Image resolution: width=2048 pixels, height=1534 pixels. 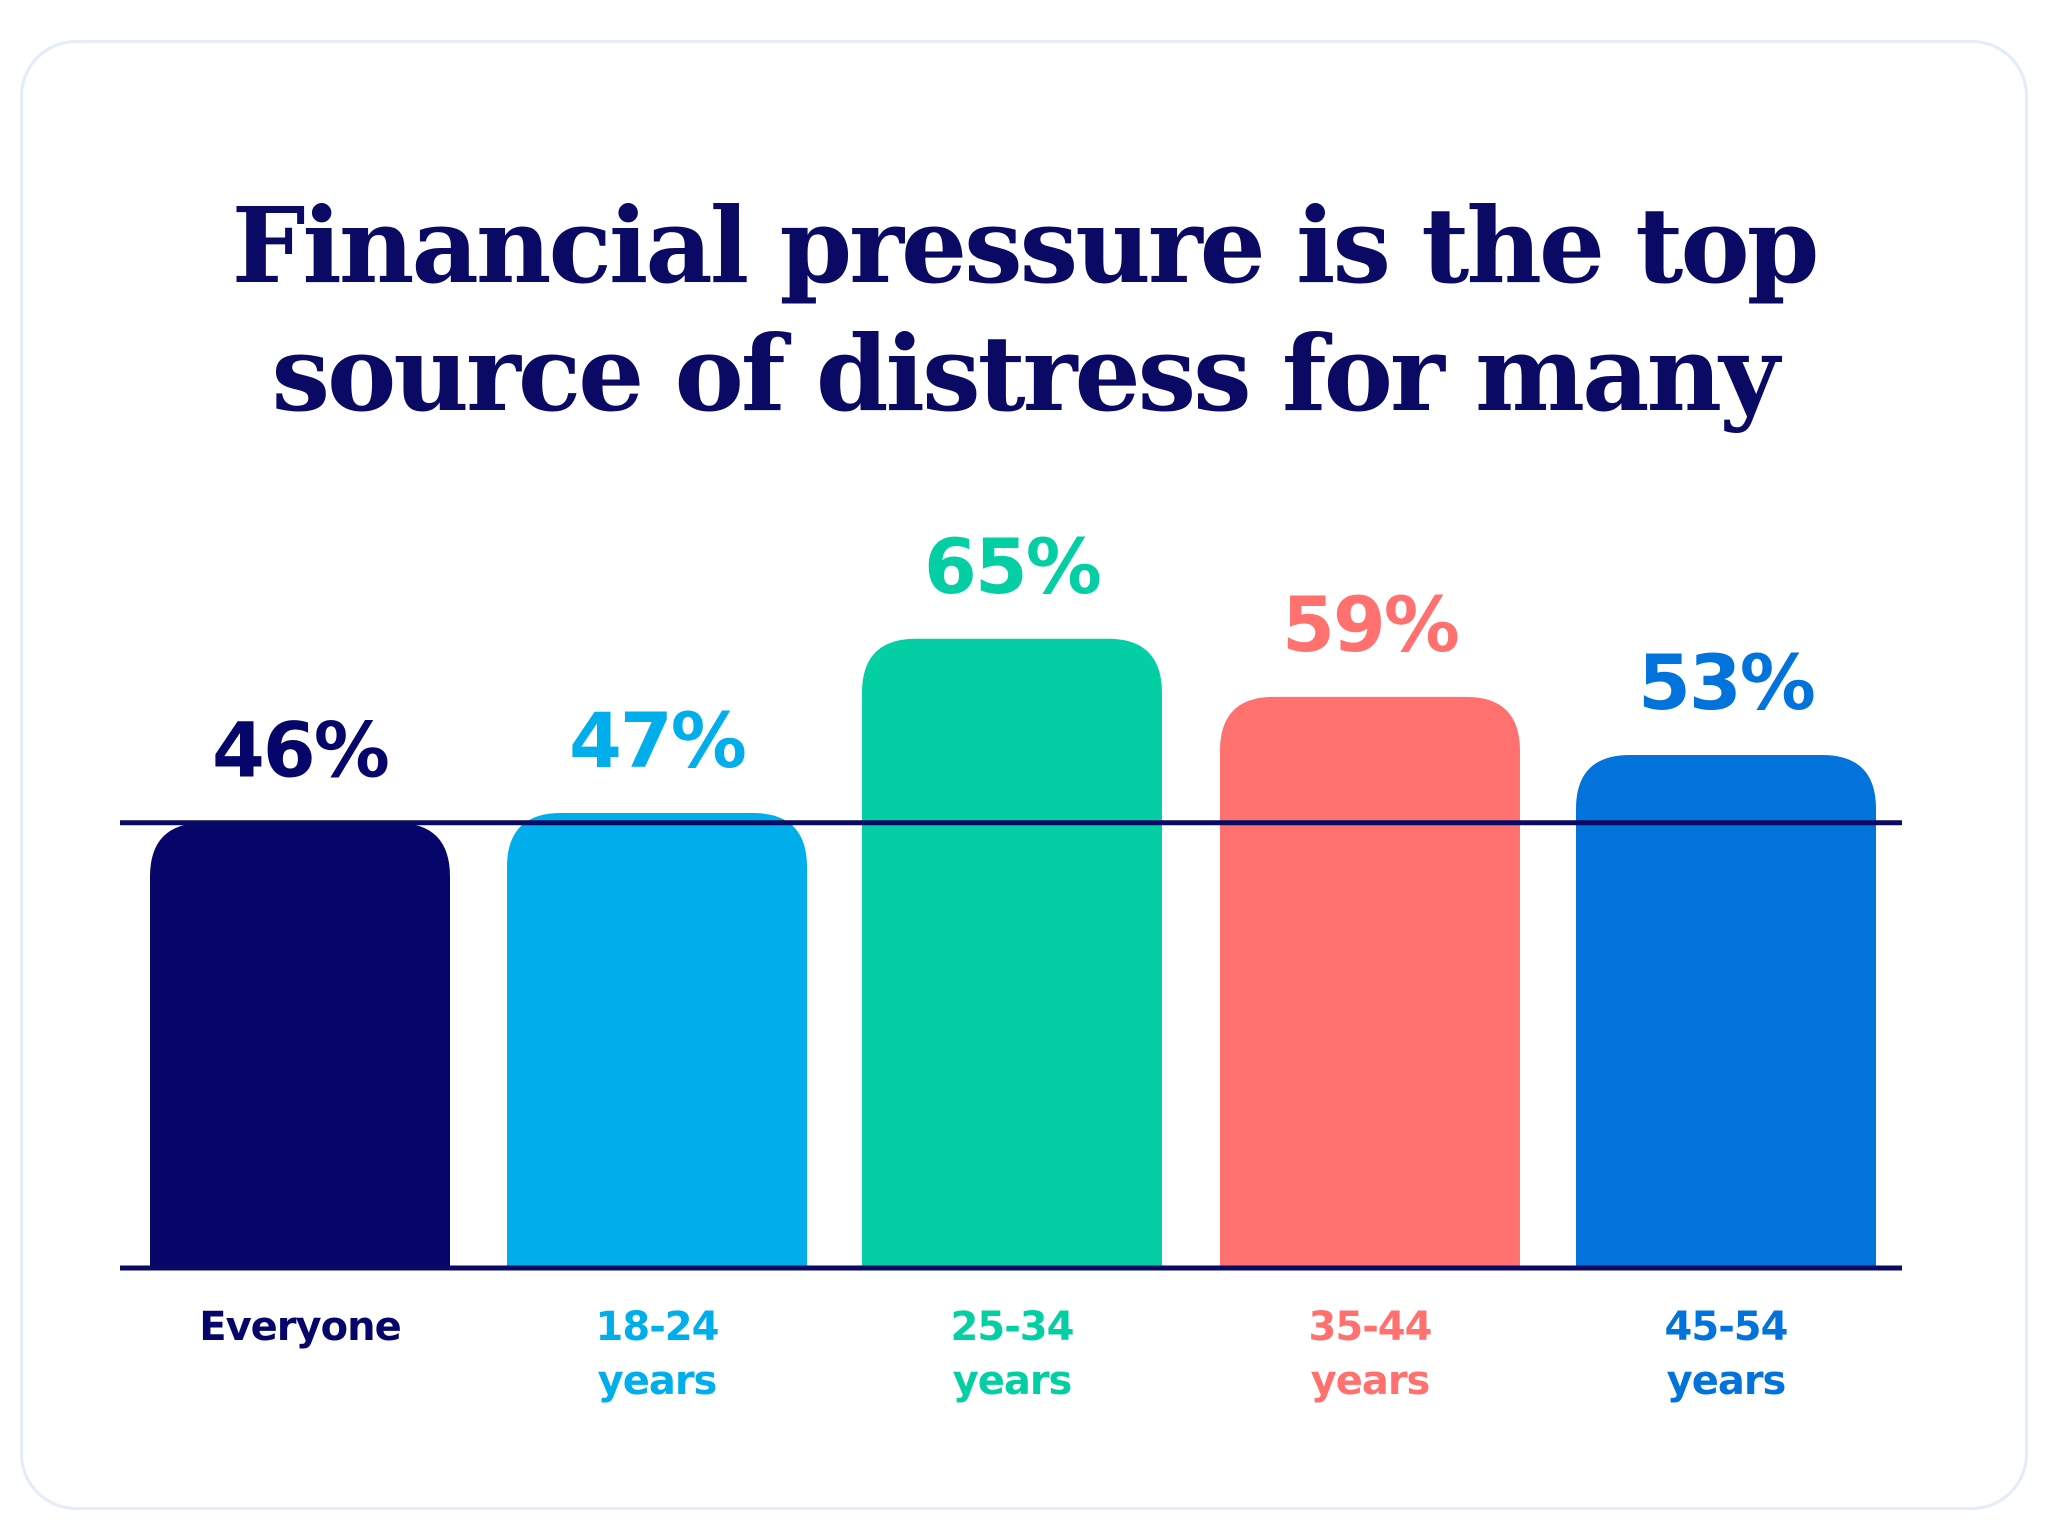 What do you see at coordinates (657, 1327) in the screenshot?
I see `category-label-1-line-0: 18-24` at bounding box center [657, 1327].